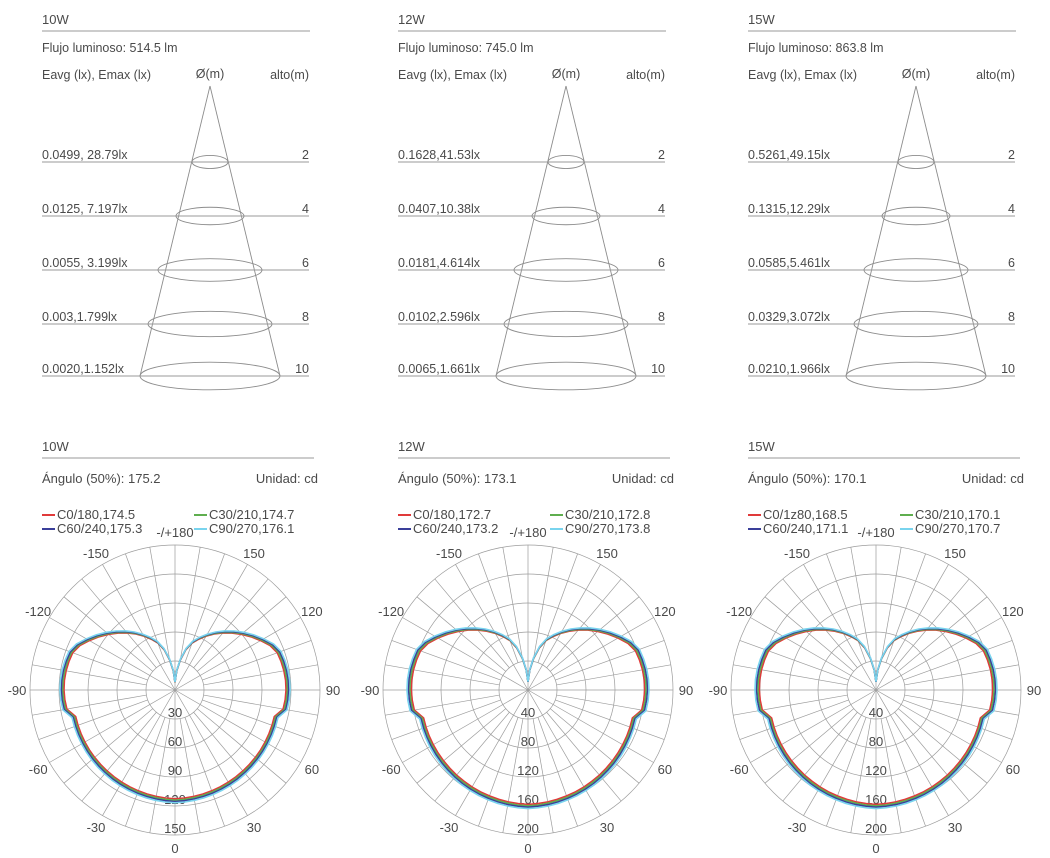 The height and width of the screenshot is (858, 1050). What do you see at coordinates (607, 514) in the screenshot?
I see `legend-entry: C30/210,172.8` at bounding box center [607, 514].